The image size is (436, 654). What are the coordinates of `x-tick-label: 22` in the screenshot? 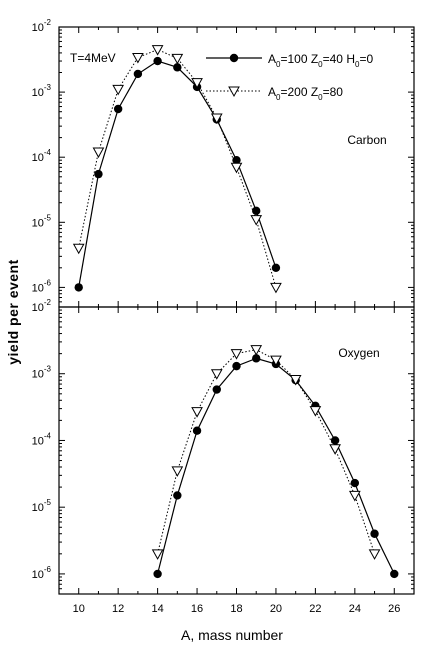 It's located at (315, 609).